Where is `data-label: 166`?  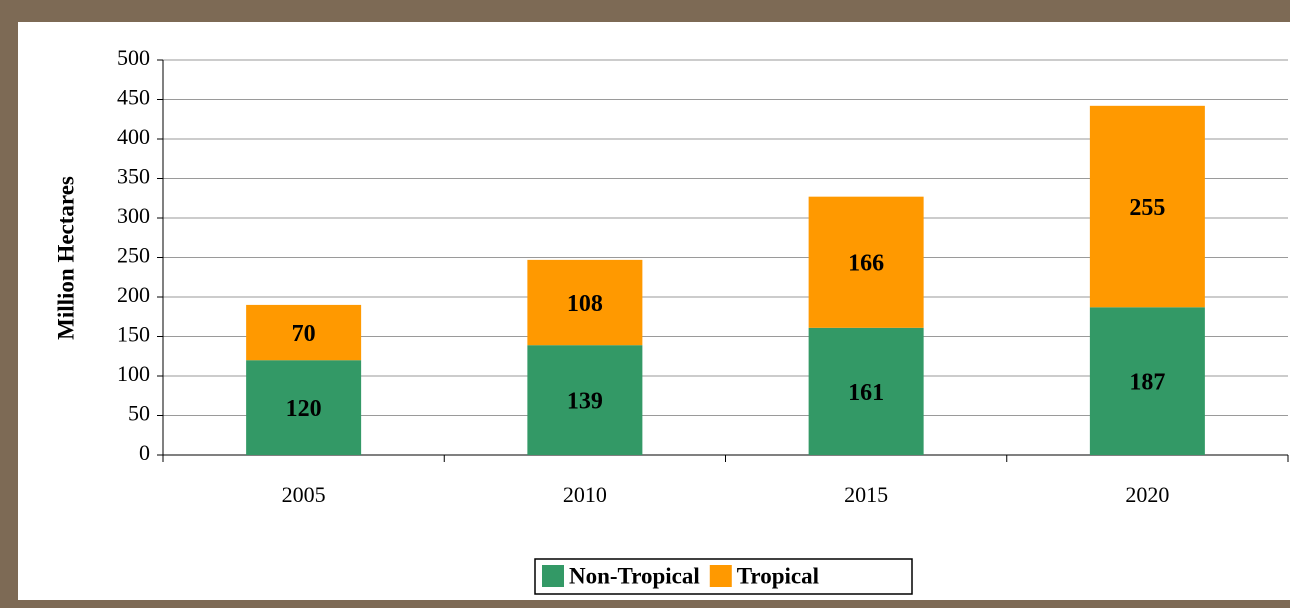 data-label: 166 is located at coordinates (866, 264).